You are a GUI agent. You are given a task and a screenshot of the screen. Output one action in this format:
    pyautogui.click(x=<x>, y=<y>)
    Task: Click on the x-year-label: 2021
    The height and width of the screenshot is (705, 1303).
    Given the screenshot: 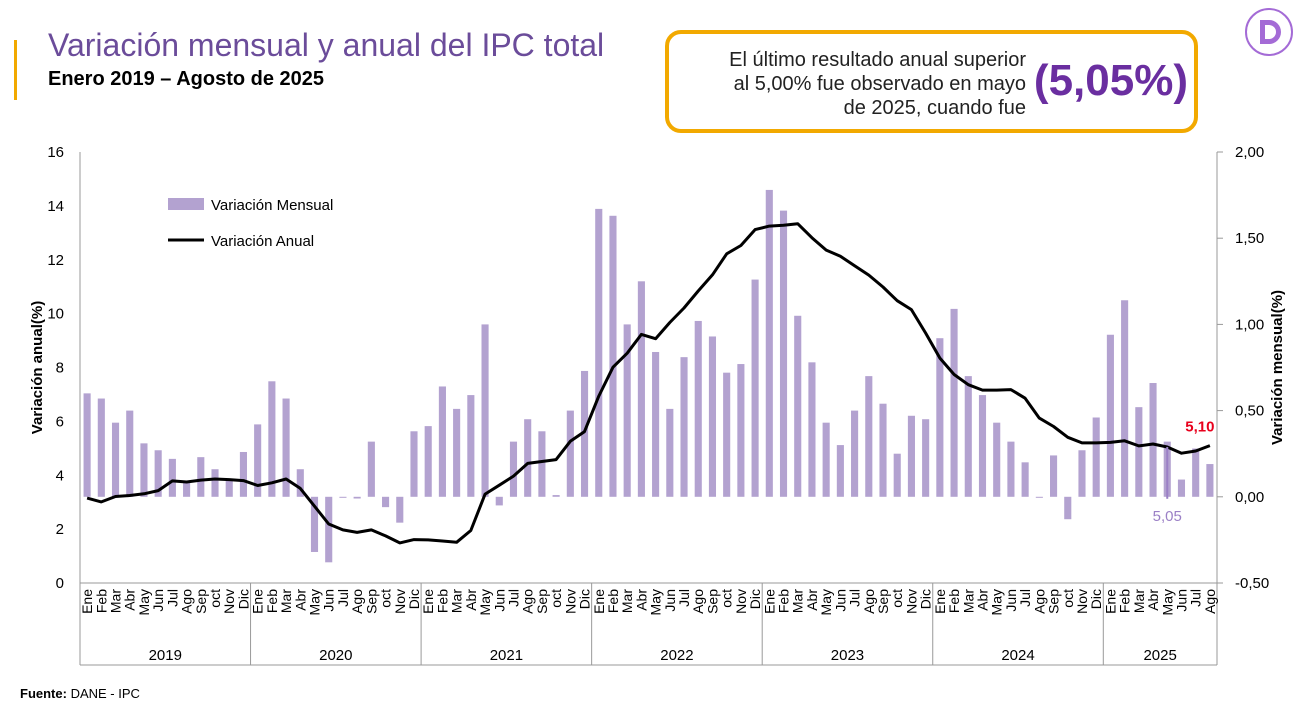 What is the action you would take?
    pyautogui.click(x=506, y=655)
    